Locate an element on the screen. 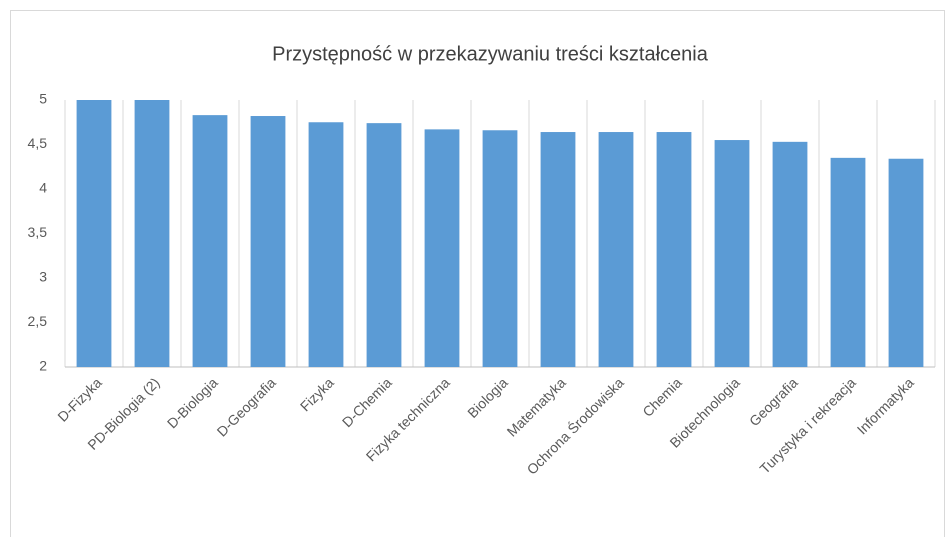 This screenshot has height=537, width=946. y-tick-label: 3 is located at coordinates (43, 277).